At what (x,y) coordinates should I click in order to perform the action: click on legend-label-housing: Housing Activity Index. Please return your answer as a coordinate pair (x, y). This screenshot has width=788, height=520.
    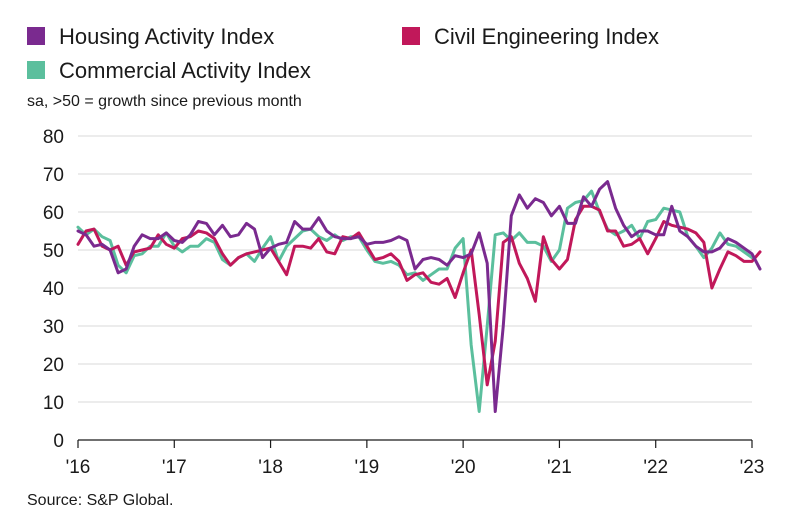
    Looking at the image, I should click on (166, 36).